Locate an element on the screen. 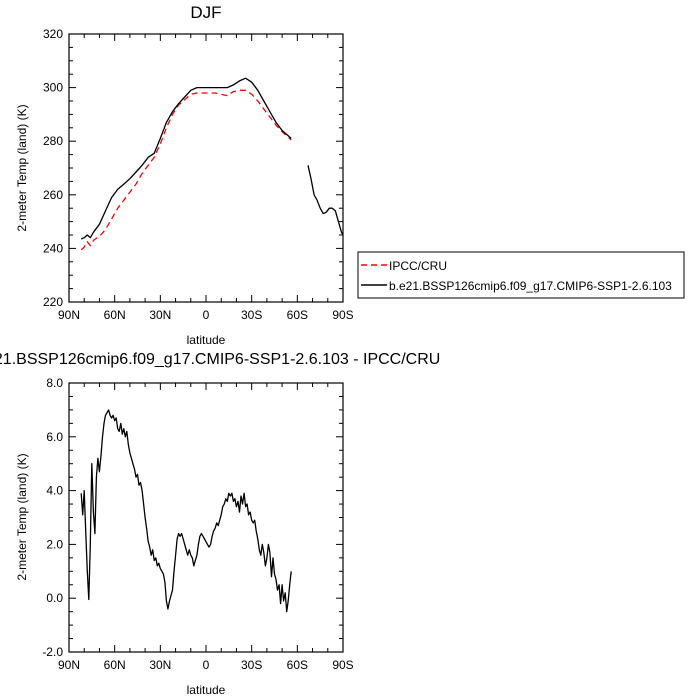  y-tick-labels: 220 240 260 280 300 320 is located at coordinates (53, 168).